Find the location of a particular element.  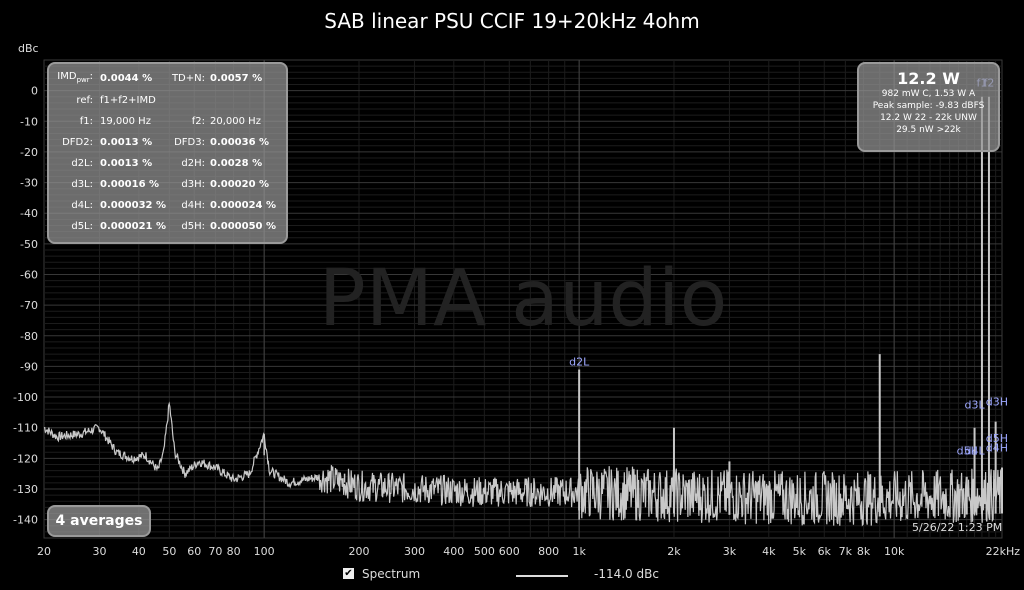

x-tick-label: 80 is located at coordinates (234, 551).